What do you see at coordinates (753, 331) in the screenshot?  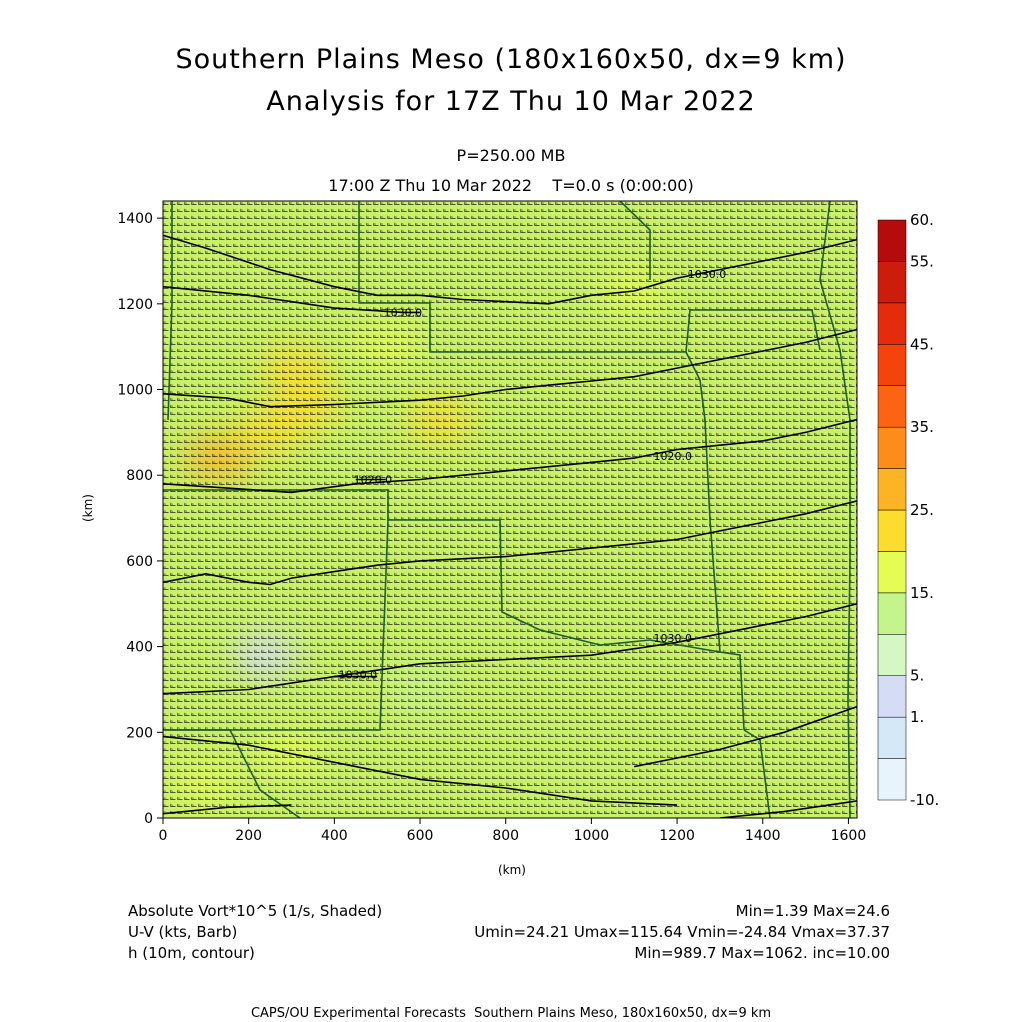 I see `missouri-border` at bounding box center [753, 331].